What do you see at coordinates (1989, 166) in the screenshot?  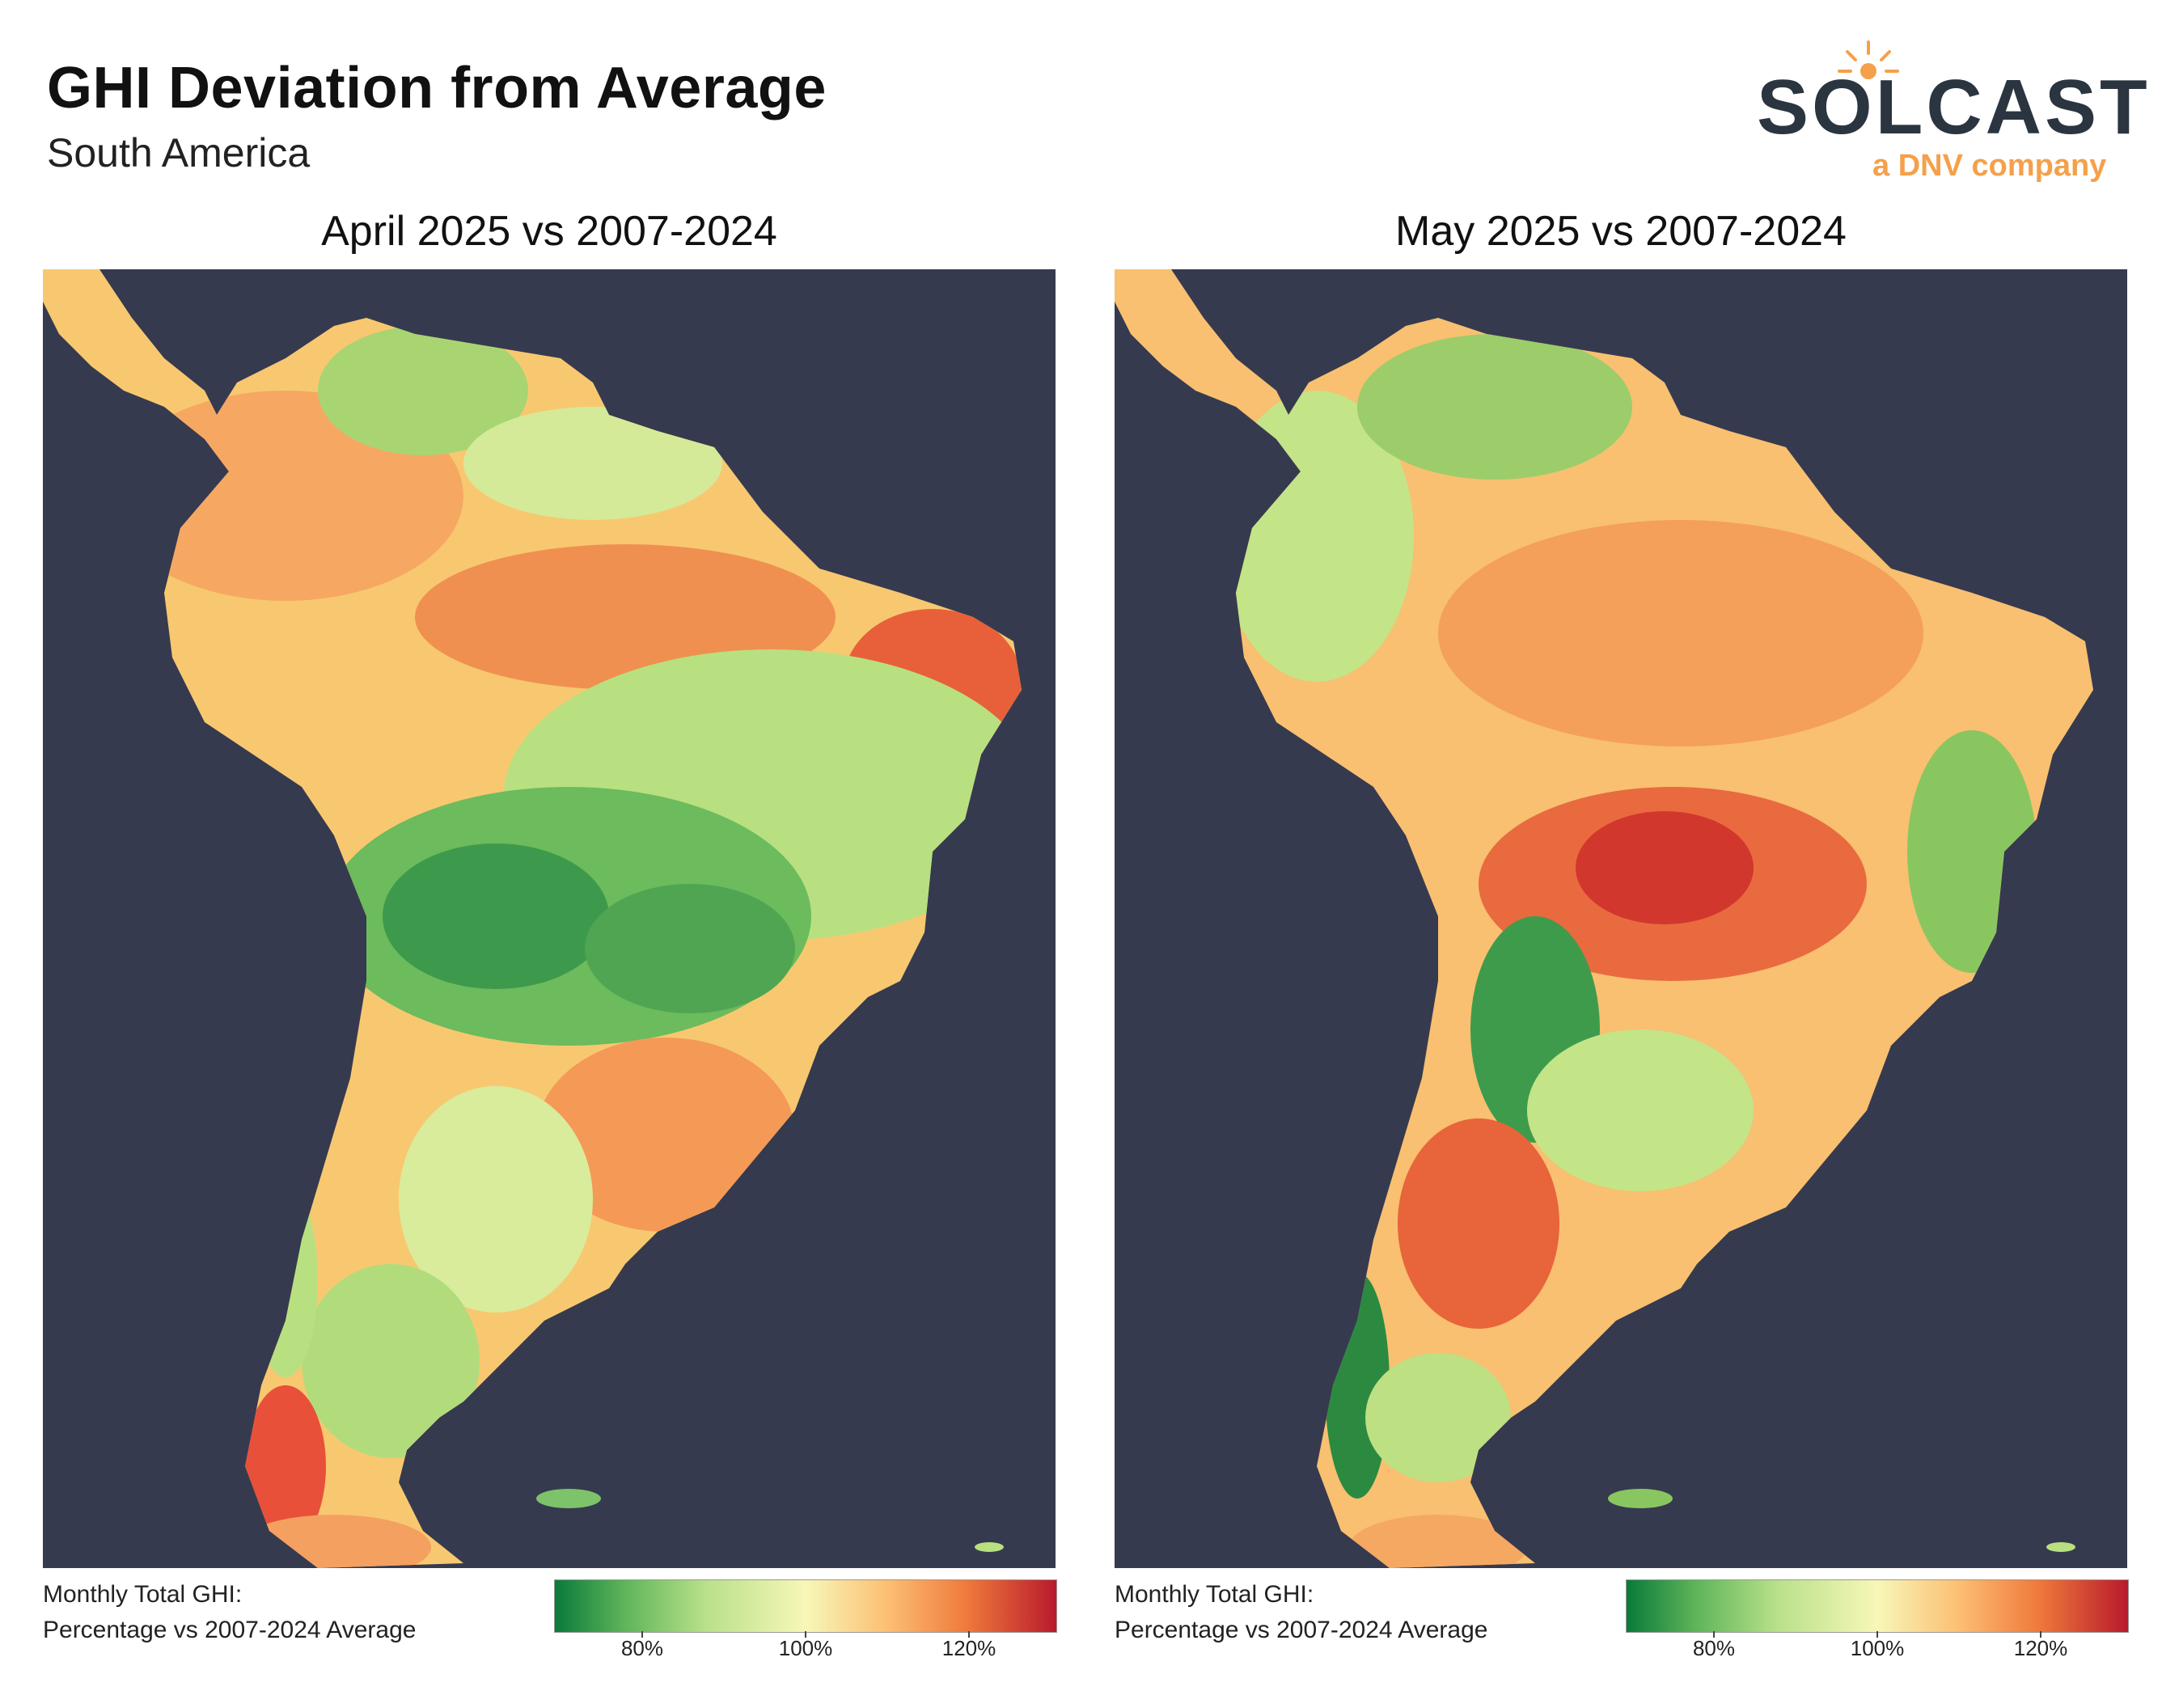 I see `logo-tagline: a DNV company` at bounding box center [1989, 166].